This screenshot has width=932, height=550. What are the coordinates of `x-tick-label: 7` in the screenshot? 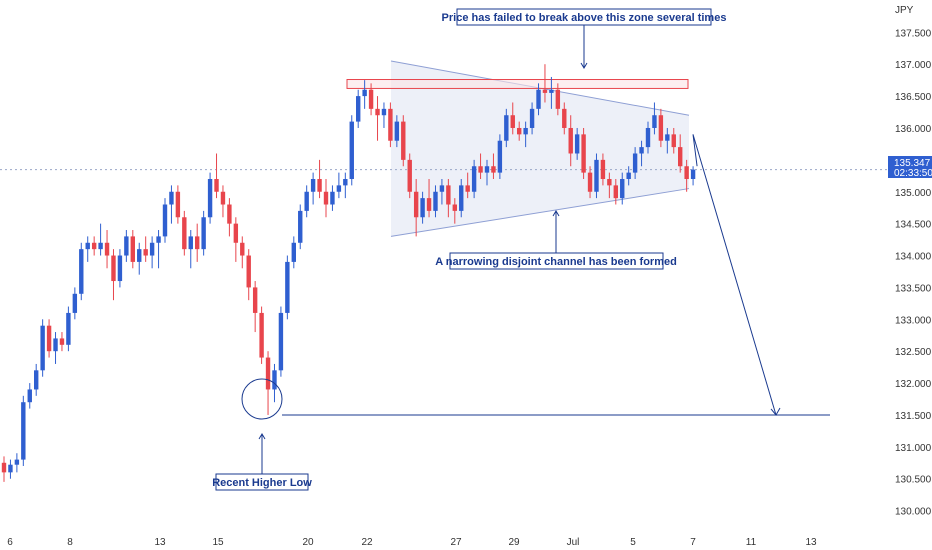 It's located at (693, 542).